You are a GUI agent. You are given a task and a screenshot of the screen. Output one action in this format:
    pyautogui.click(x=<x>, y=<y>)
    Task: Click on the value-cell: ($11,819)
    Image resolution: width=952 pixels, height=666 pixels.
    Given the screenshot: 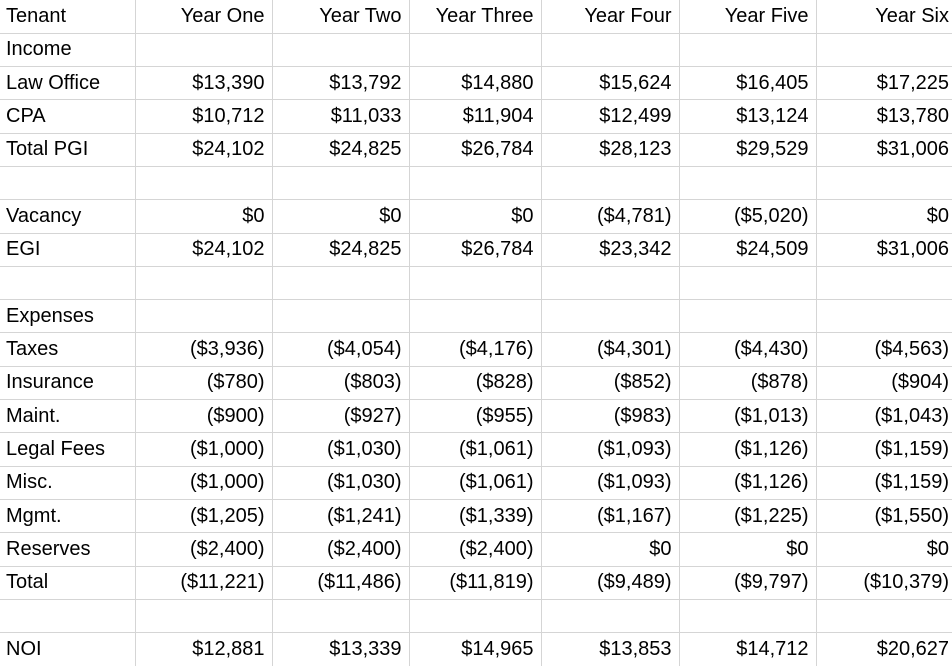 What is the action you would take?
    pyautogui.click(x=475, y=582)
    